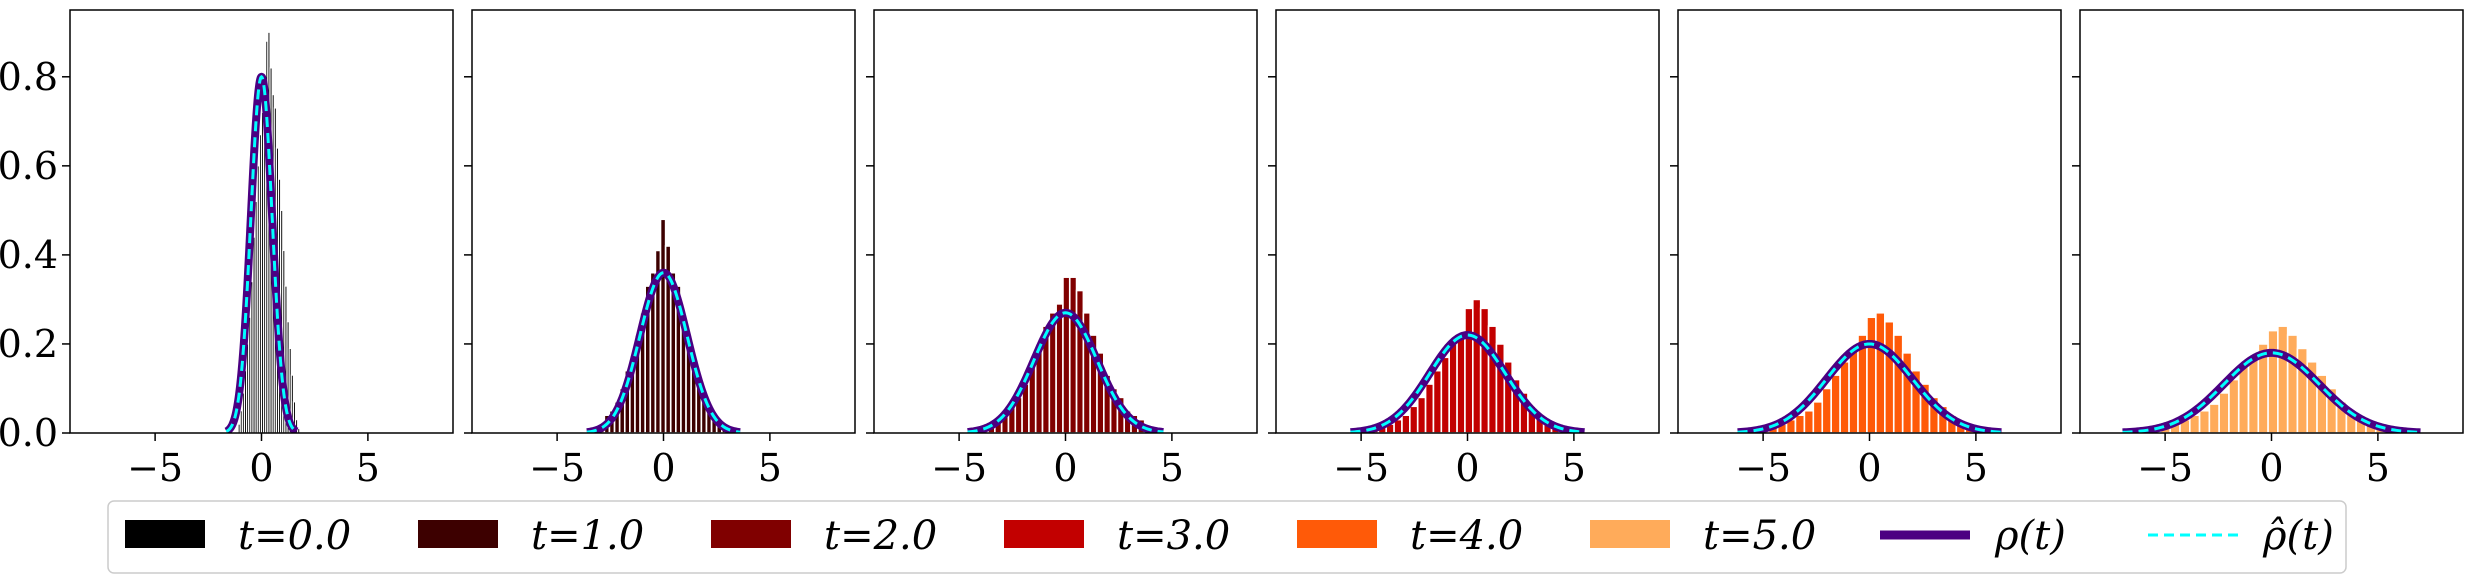 This screenshot has height=584, width=2470. What do you see at coordinates (1759, 536) in the screenshot?
I see `legend-label: t=5.0` at bounding box center [1759, 536].